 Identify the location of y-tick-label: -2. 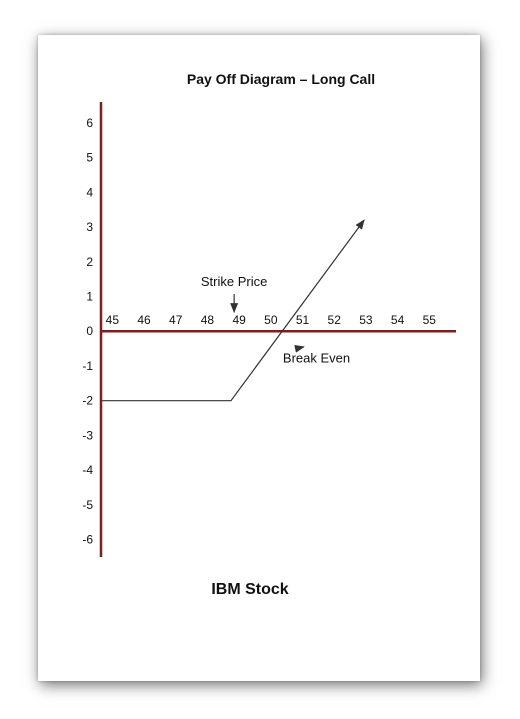
(87, 401).